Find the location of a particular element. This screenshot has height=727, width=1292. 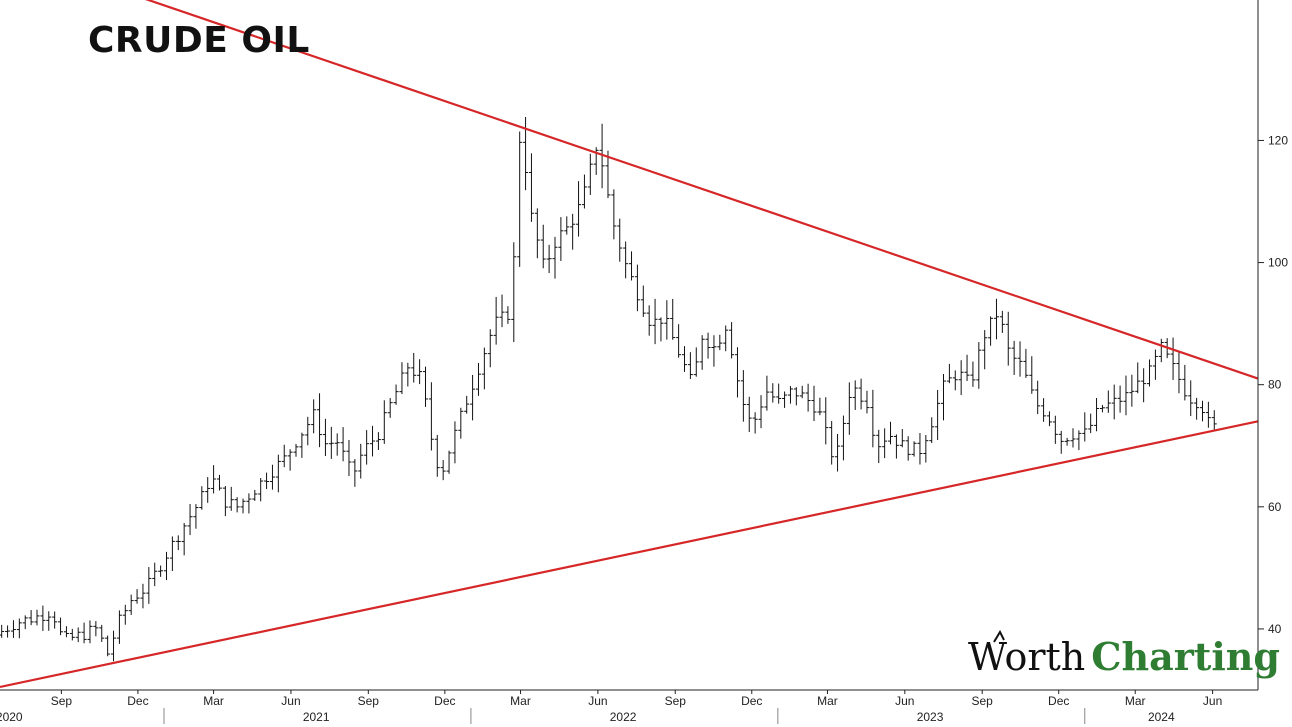

y-tick-label: 120 is located at coordinates (1278, 140).